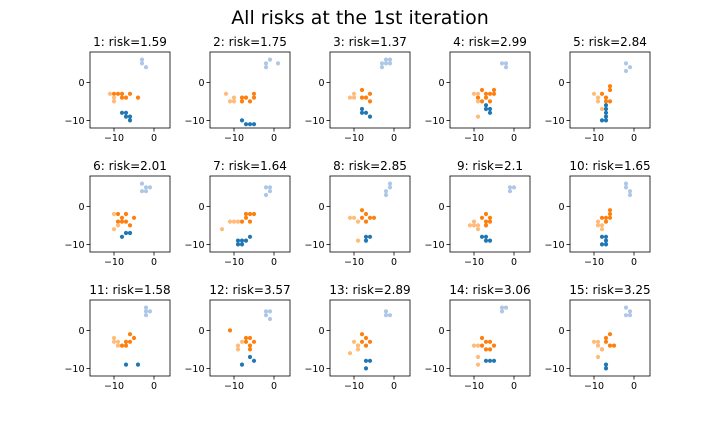  I want to click on subplot-title: 6: risk=2.01, so click(130, 166).